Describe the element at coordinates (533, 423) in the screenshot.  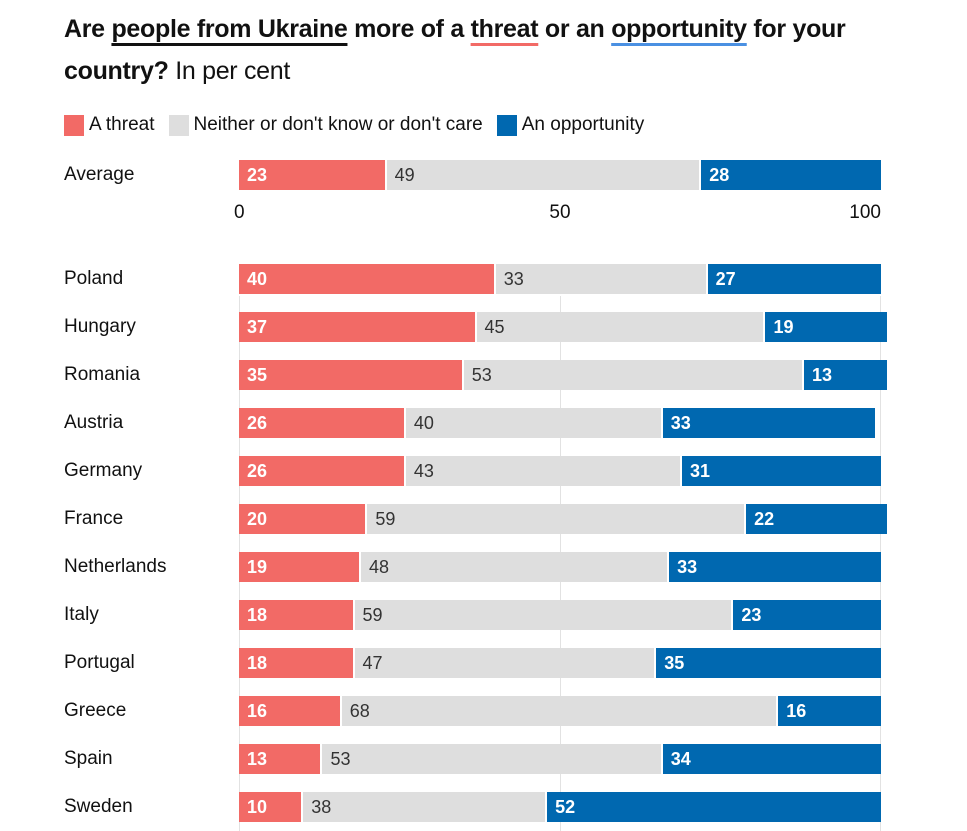
I see `bar-segment-neither: 40` at that location.